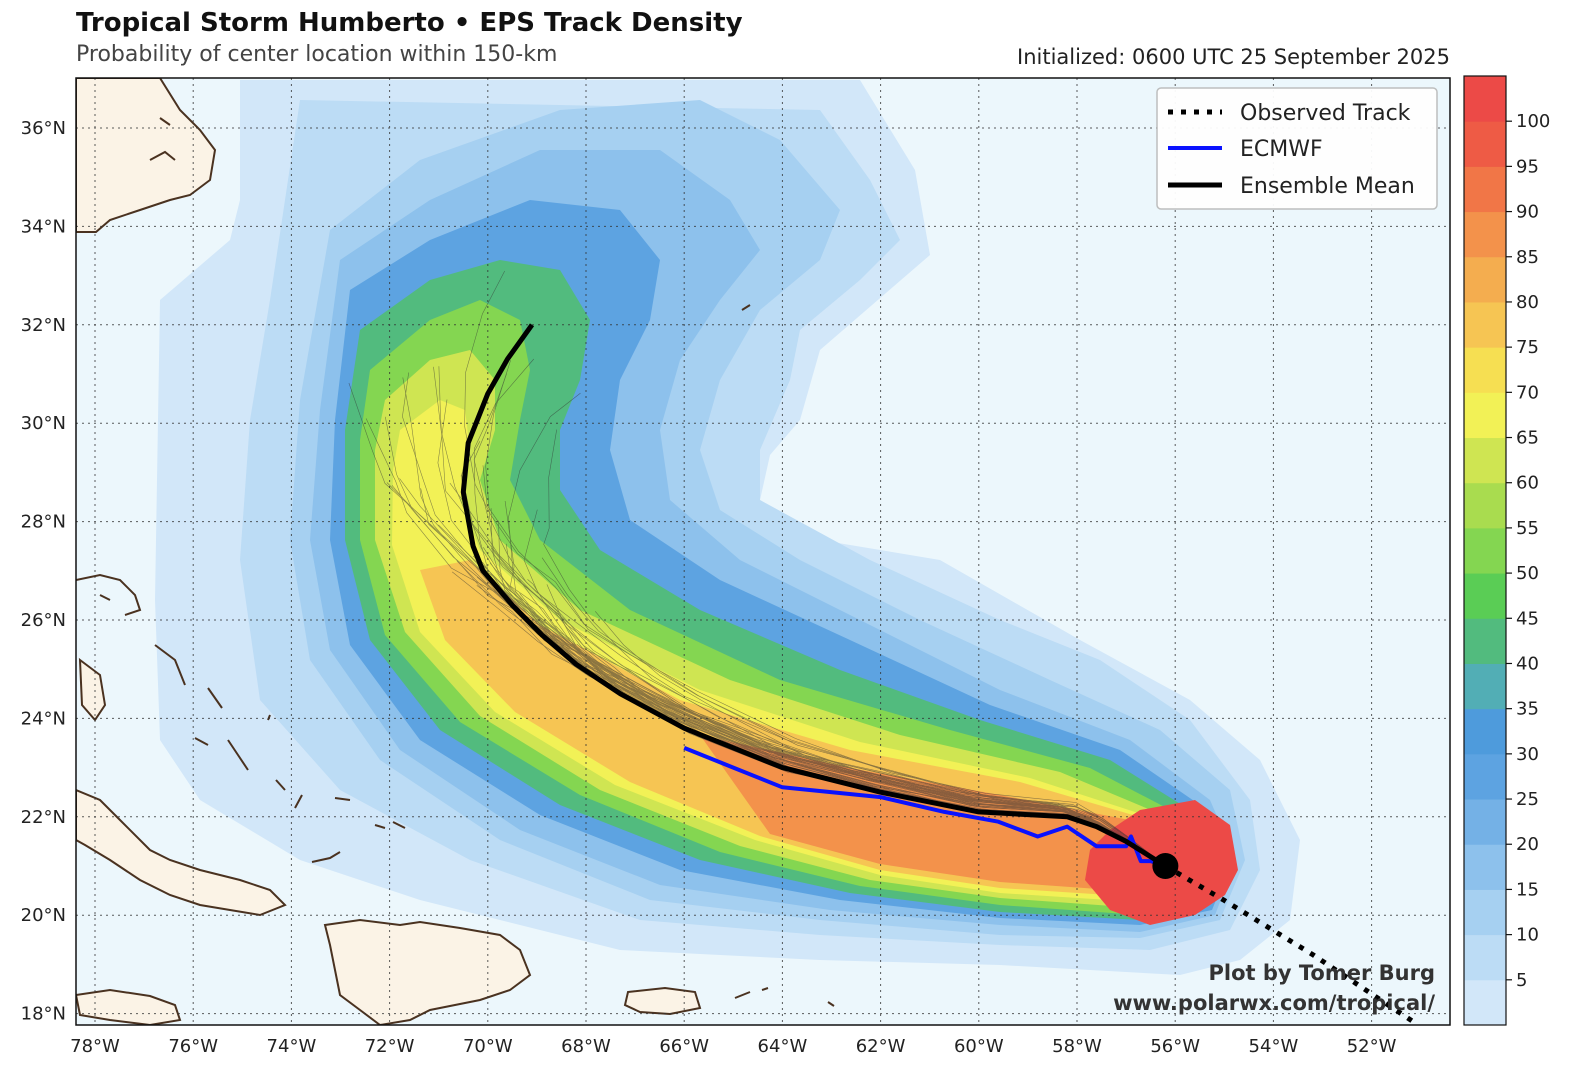  Describe the element at coordinates (1527, 663) in the screenshot. I see `colorbar-tick-label: 40` at that location.